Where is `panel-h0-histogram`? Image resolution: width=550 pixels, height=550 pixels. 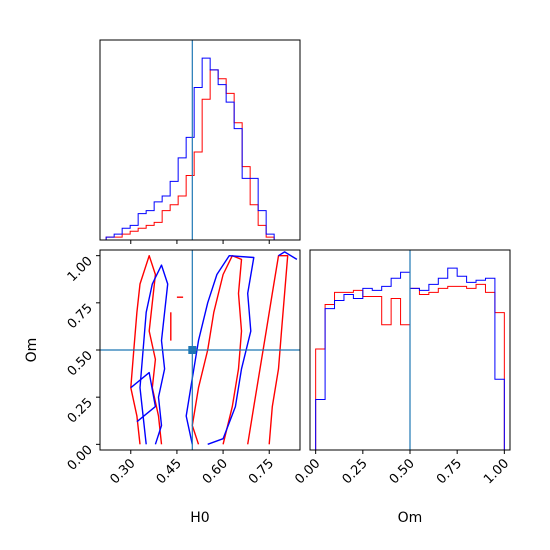
panel-h0-histogram is located at coordinates (200, 141).